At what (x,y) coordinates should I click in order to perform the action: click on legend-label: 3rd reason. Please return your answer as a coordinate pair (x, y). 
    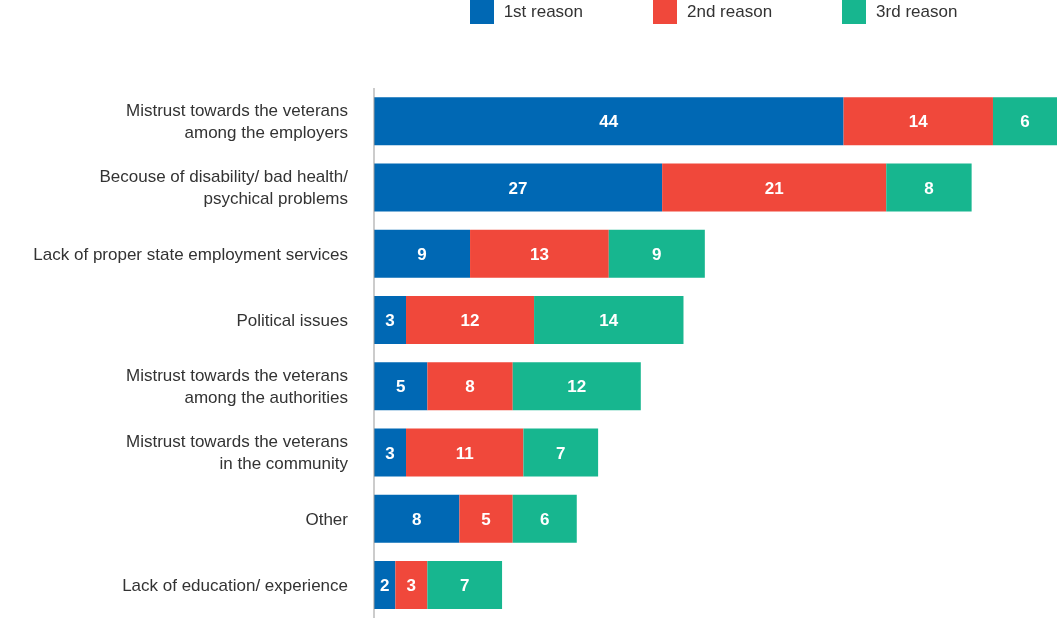
    Looking at the image, I should click on (917, 12).